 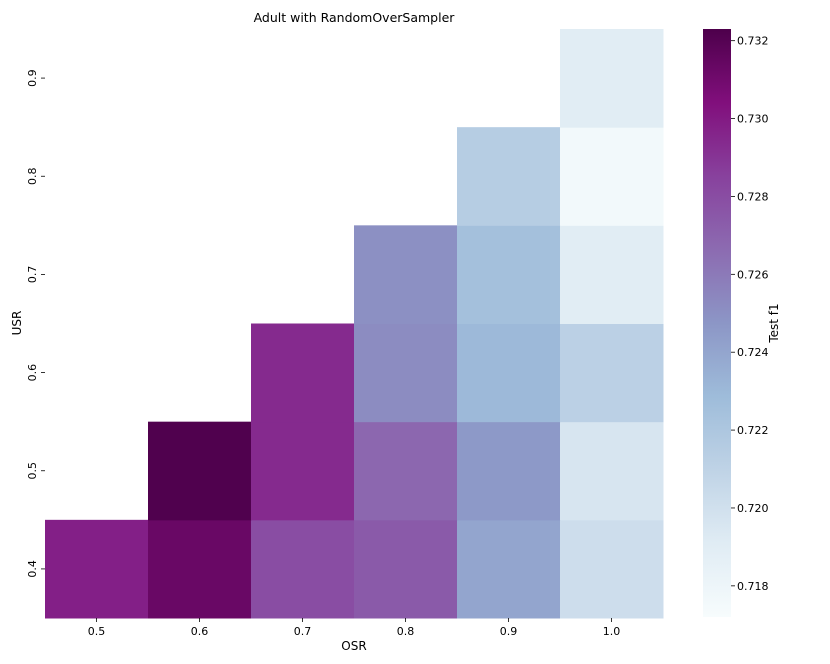 I want to click on colorbar-label: Test f1, so click(x=774, y=323).